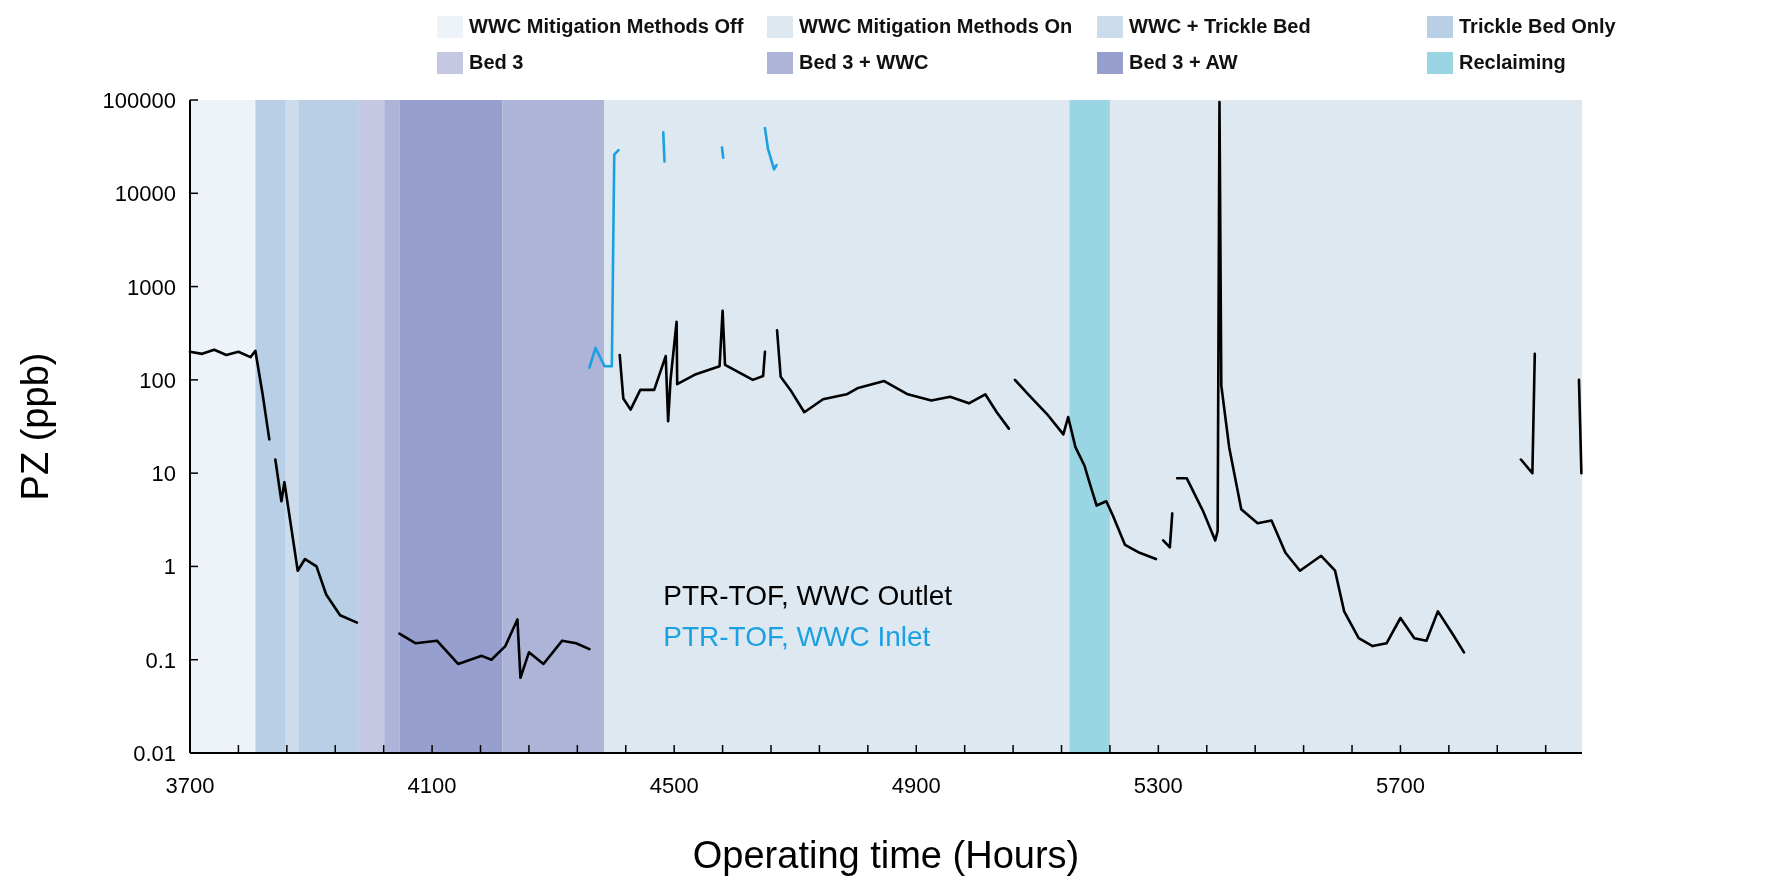 This screenshot has height=892, width=1767. What do you see at coordinates (797, 636) in the screenshot?
I see `text: PTR-TOF, WWC Inlet` at bounding box center [797, 636].